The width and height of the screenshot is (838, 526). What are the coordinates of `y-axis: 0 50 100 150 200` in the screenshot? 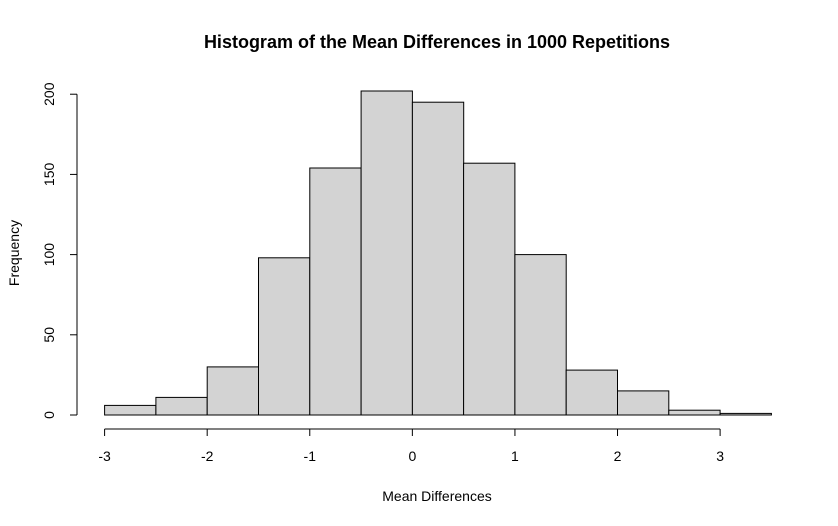 It's located at (59, 250).